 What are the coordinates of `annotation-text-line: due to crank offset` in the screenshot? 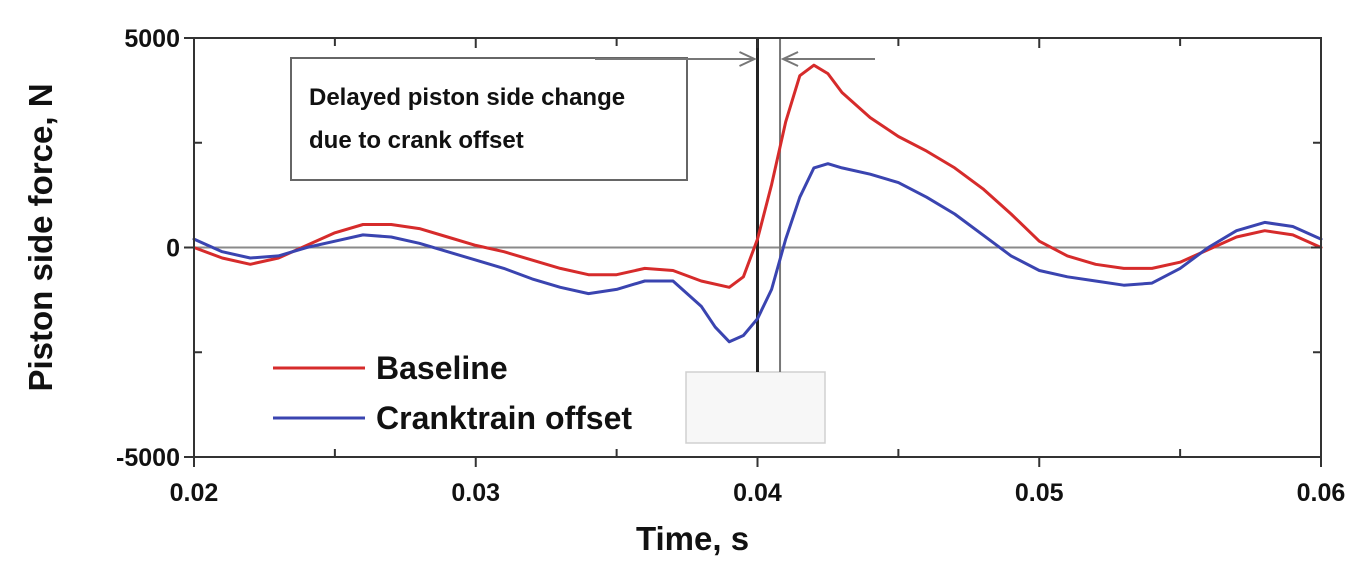 It's located at (416, 140).